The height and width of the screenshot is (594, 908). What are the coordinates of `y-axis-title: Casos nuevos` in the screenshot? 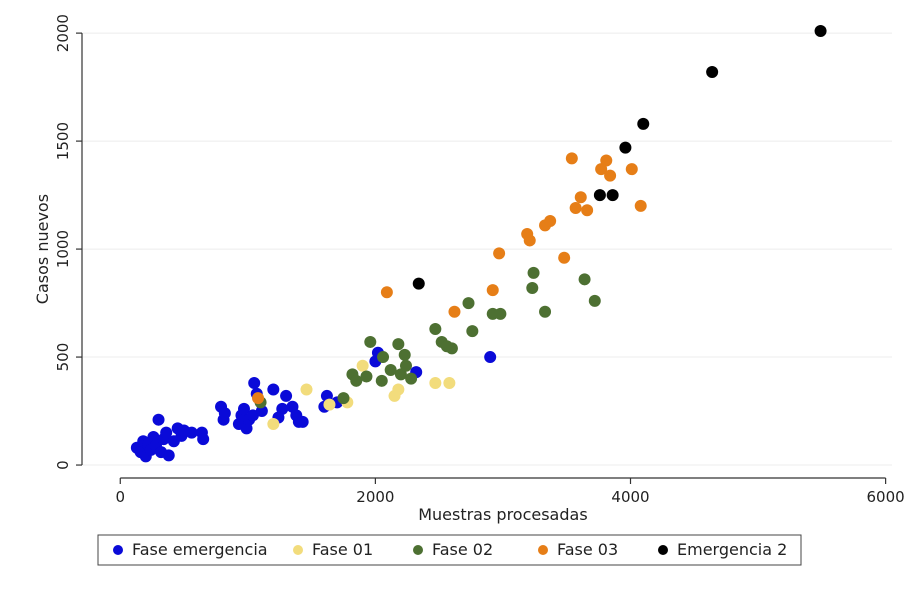 It's located at (42, 249).